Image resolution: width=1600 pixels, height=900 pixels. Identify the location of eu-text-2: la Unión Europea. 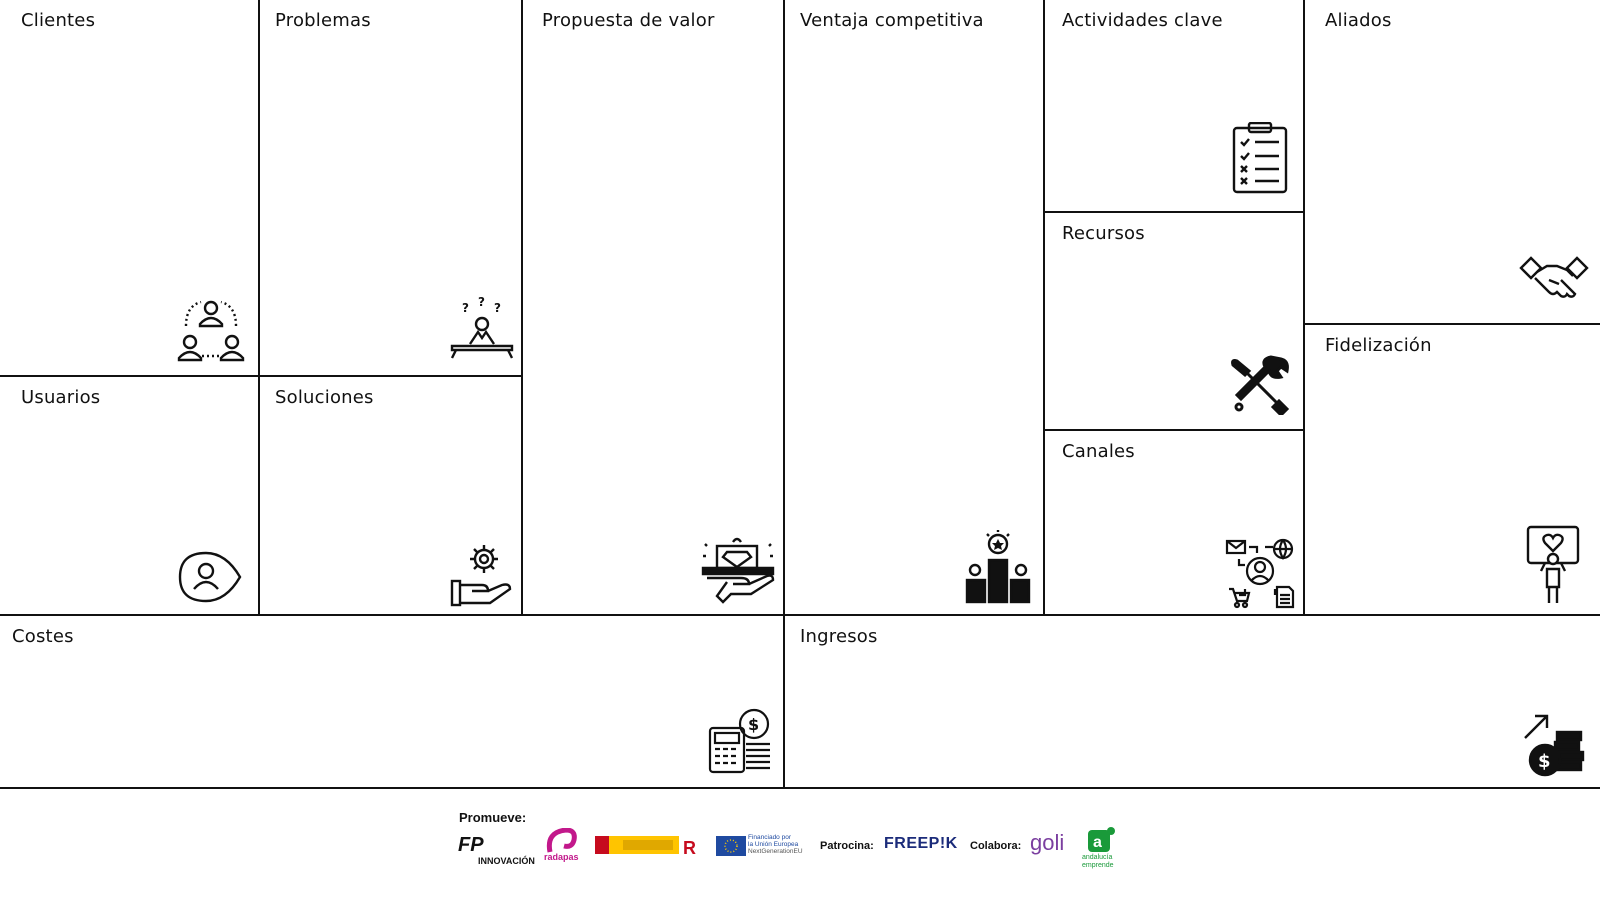
(773, 844).